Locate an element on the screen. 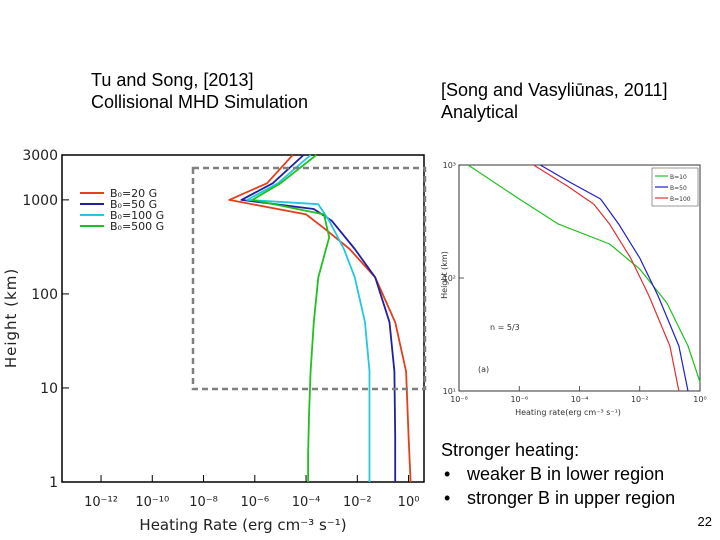  y-tick-label: 10 is located at coordinates (49, 389).